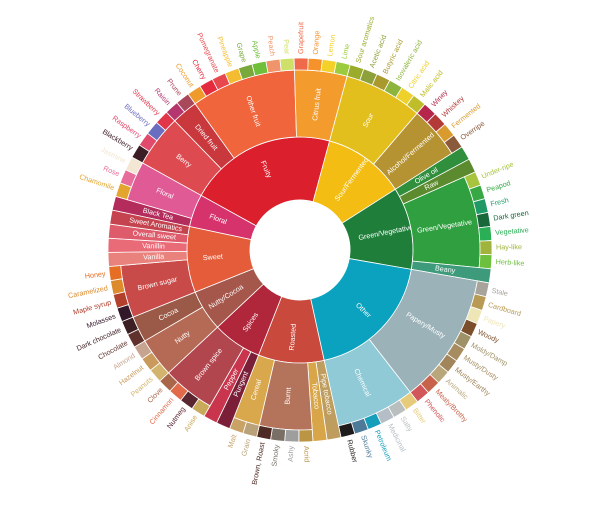 This screenshot has height=511, width=600. I want to click on leaf-label-herb-like: Herb-like, so click(509, 262).